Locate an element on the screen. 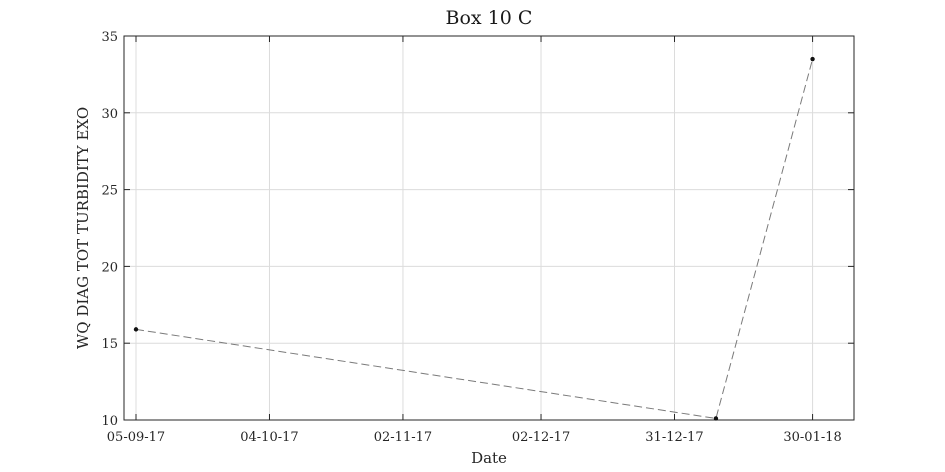 This screenshot has height=472, width=945. x-tick-label: 05-09-17 is located at coordinates (136, 437).